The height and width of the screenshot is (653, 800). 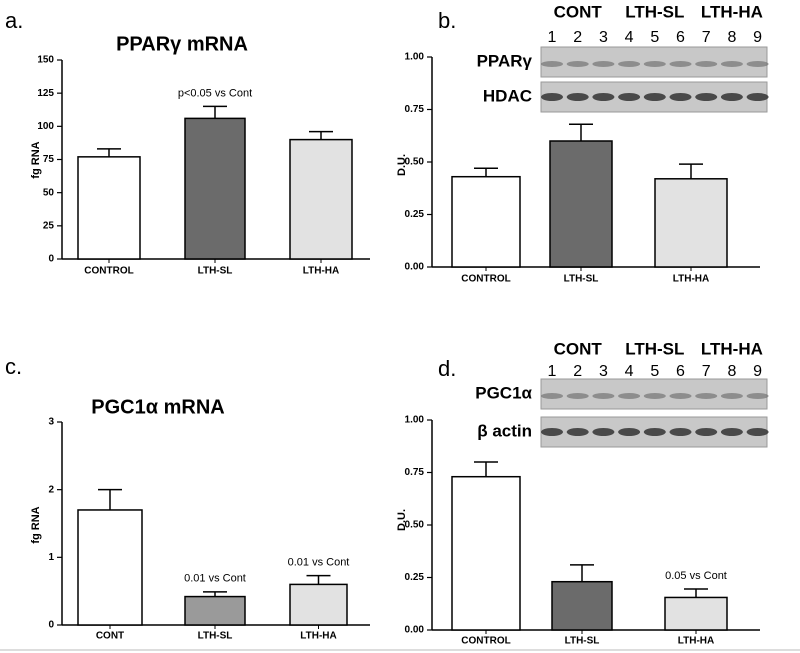 What do you see at coordinates (51, 489) in the screenshot?
I see `y-tick-label: 2` at bounding box center [51, 489].